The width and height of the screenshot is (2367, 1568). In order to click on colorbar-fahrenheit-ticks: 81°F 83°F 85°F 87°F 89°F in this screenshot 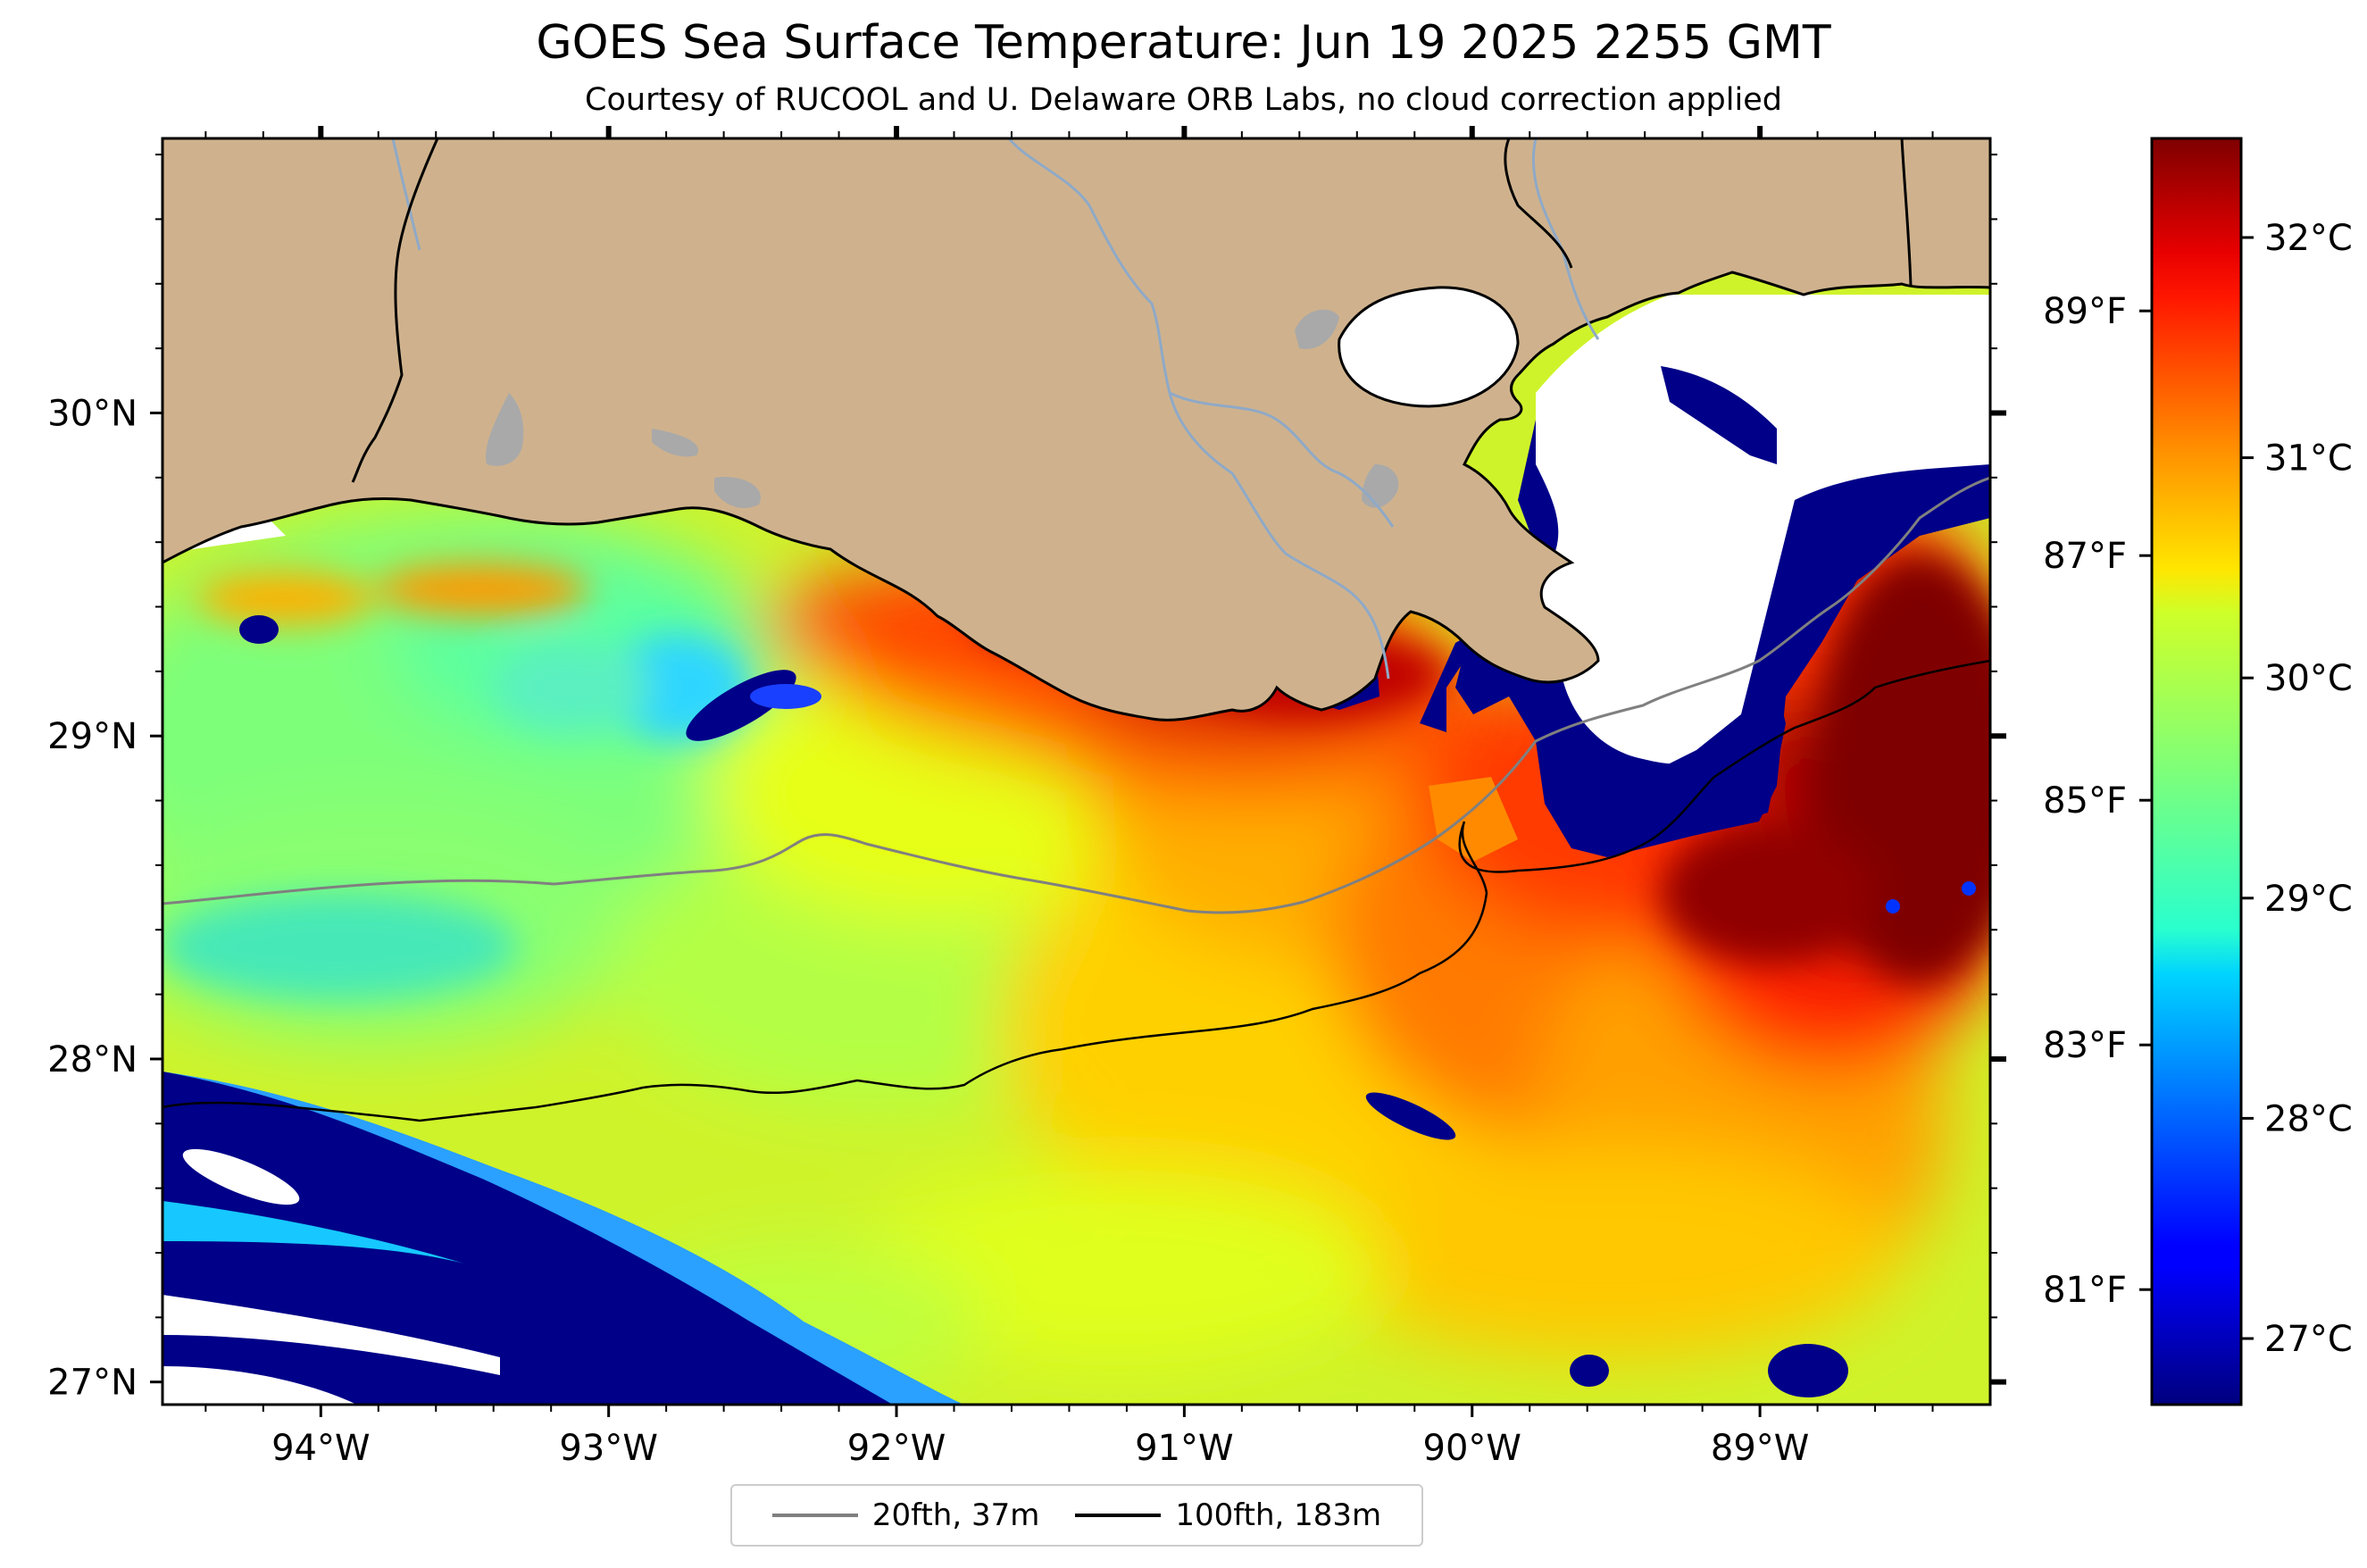, I will do `click(2097, 801)`.